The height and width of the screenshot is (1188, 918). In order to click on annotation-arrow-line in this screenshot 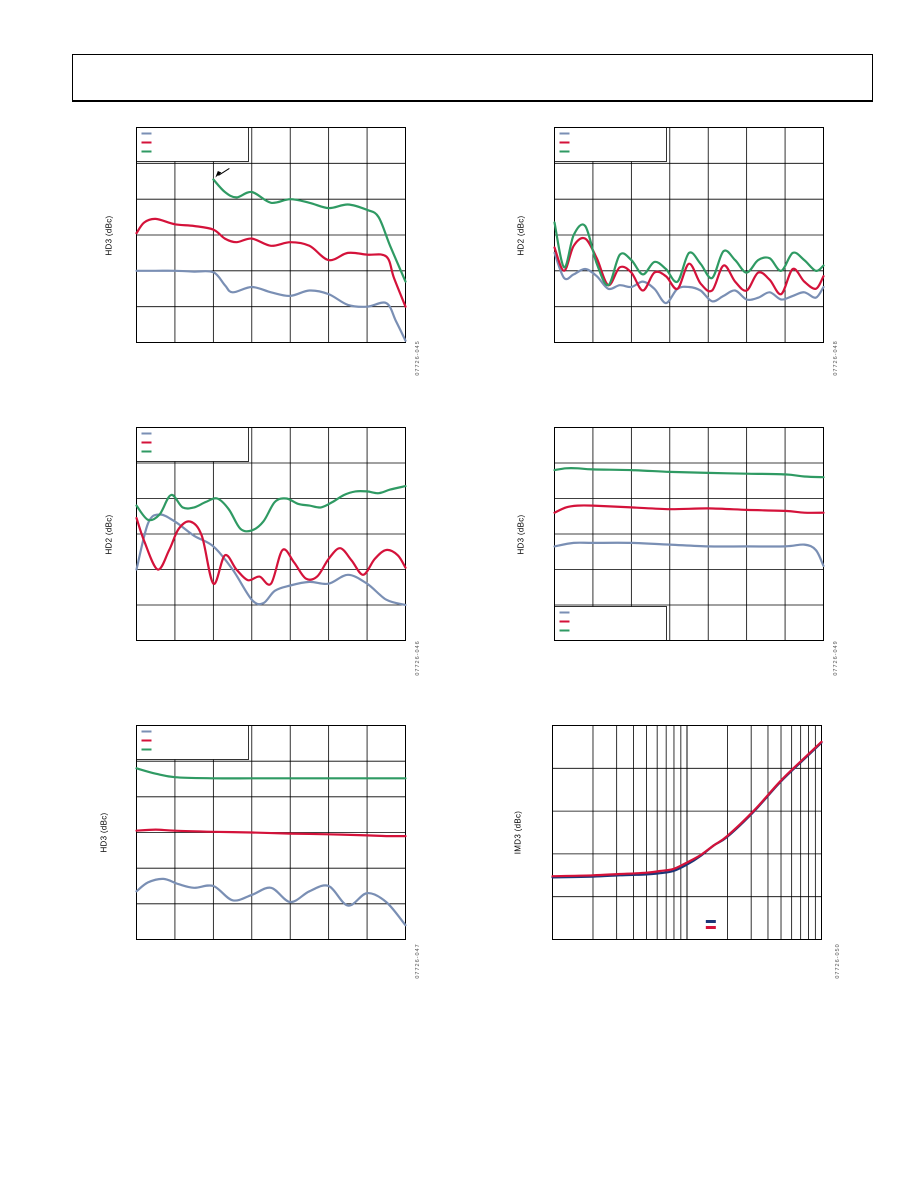, I will do `click(224, 172)`.